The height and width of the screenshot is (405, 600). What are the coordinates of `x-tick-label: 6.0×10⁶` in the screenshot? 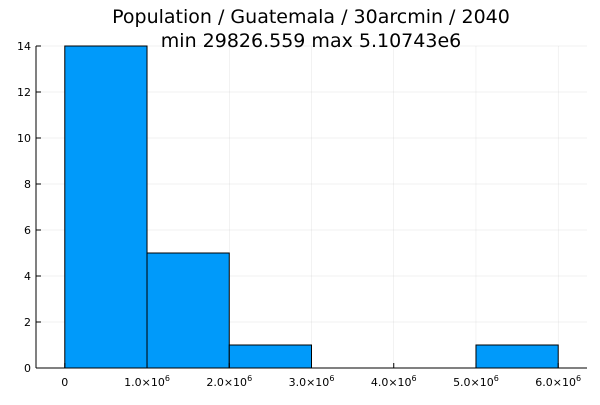 It's located at (558, 381).